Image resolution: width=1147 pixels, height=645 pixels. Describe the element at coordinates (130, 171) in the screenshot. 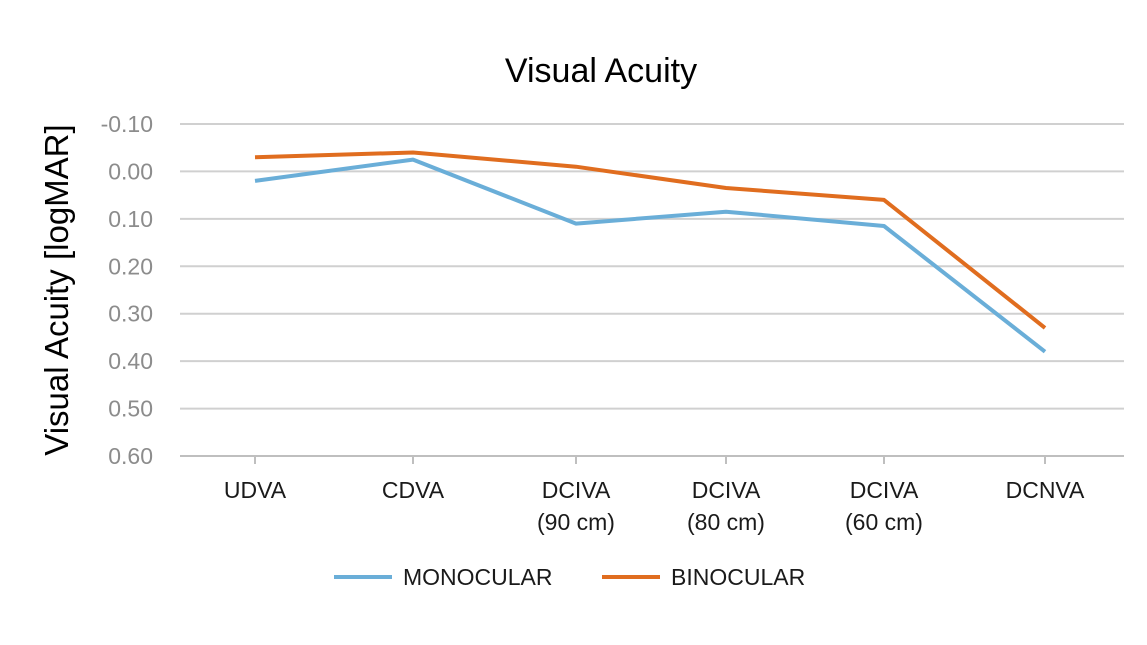

I see `y-tick-label: 0.00` at that location.